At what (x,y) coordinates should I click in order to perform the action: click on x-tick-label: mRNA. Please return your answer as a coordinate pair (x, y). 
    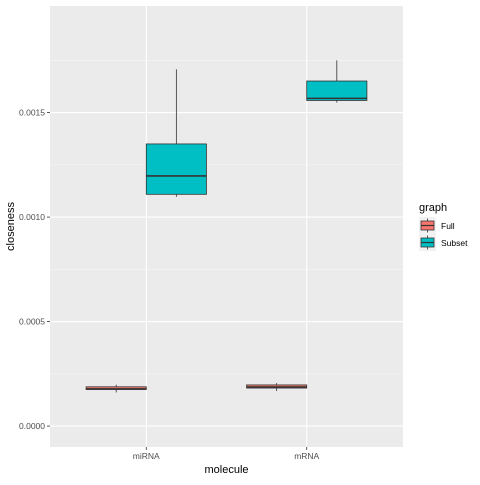
    Looking at the image, I should click on (306, 456).